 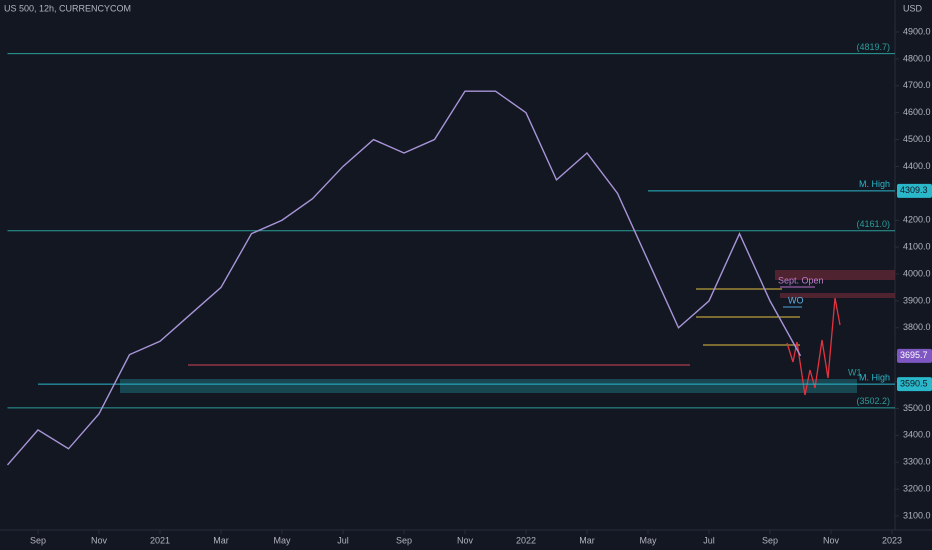 I want to click on y-tick-label: 4200.0, so click(x=917, y=220).